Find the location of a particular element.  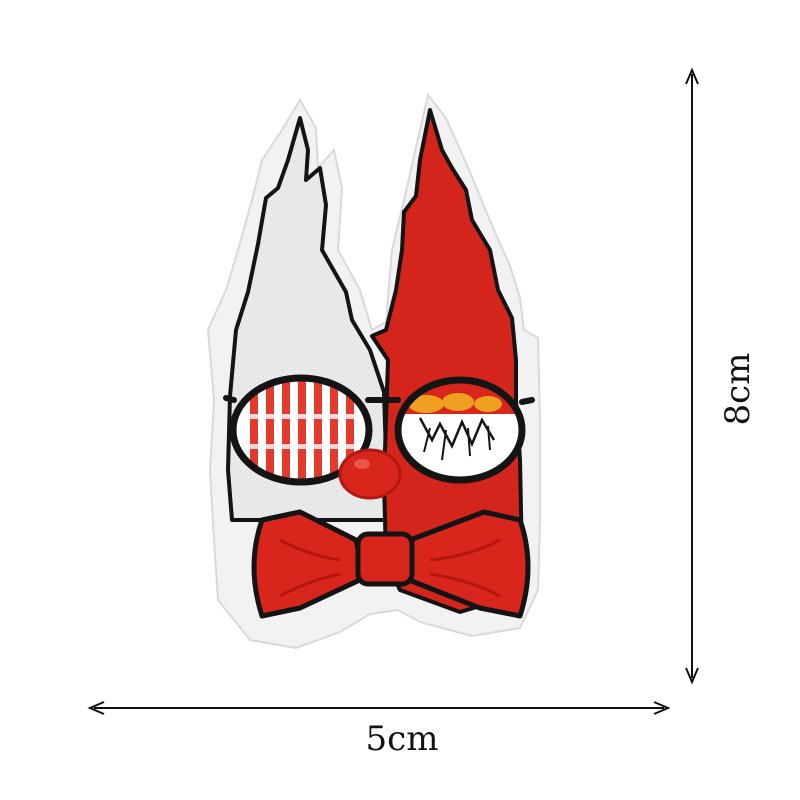

red-nose is located at coordinates (370, 474).